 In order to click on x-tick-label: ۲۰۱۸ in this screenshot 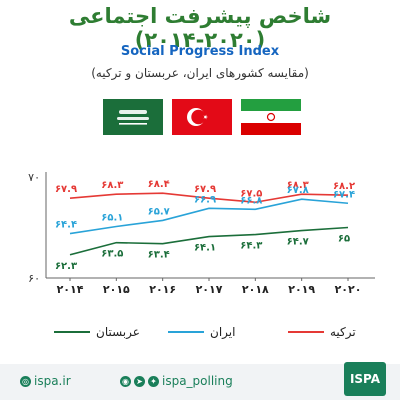, I will do `click(255, 289)`.